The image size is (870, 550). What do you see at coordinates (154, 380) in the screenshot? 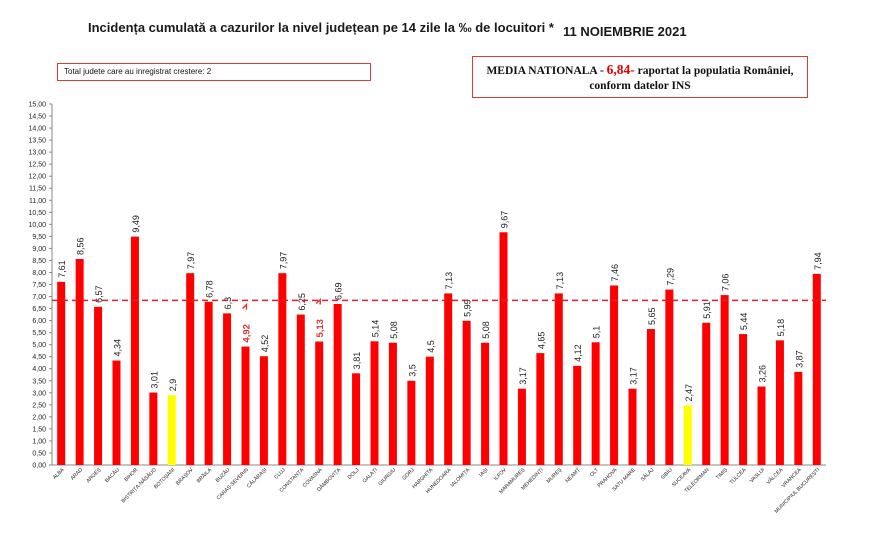
I see `bar-value-label: 3,01` at bounding box center [154, 380].